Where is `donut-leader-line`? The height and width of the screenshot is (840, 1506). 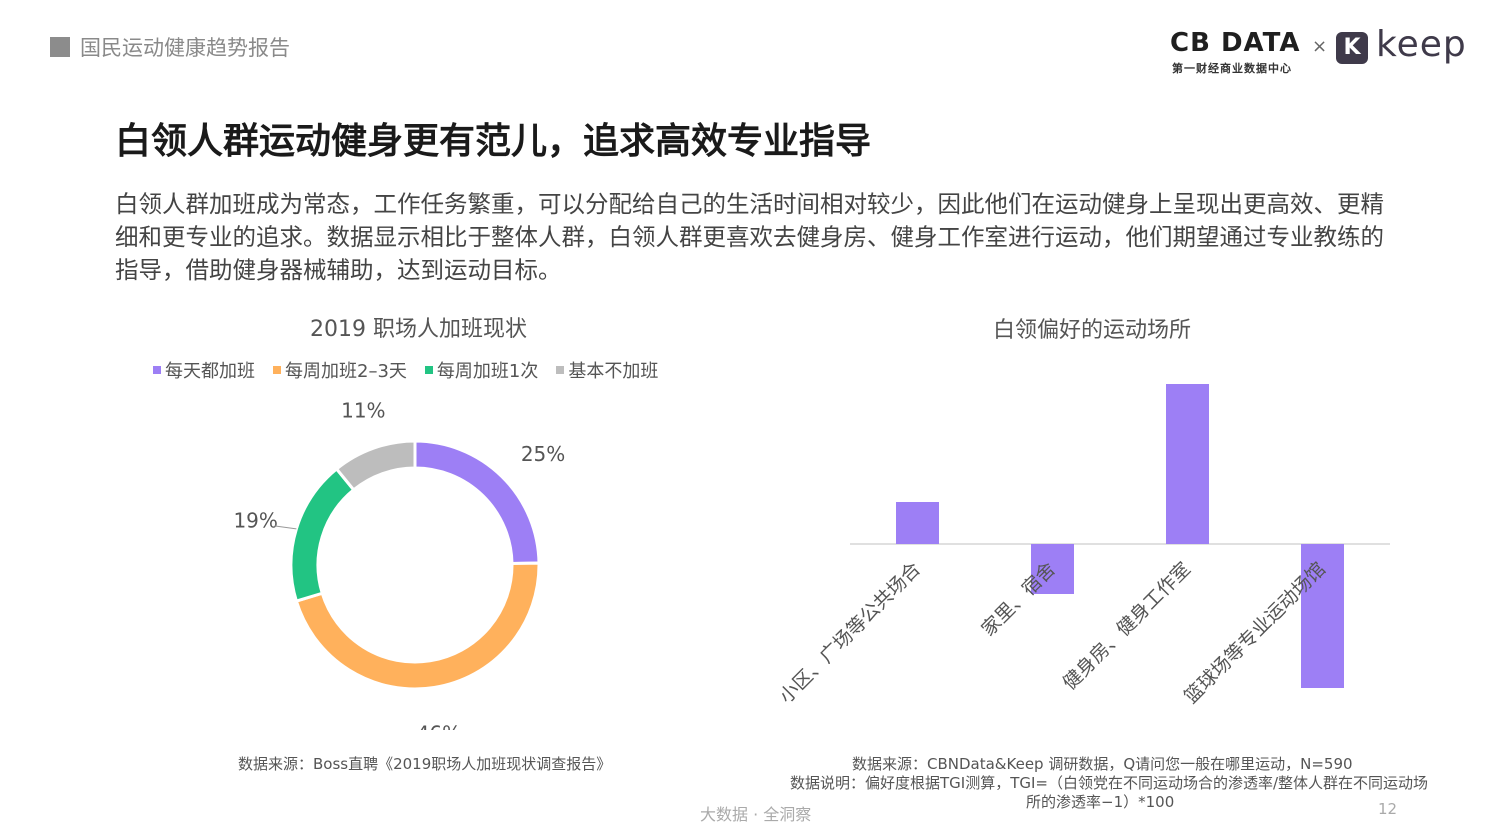 donut-leader-line is located at coordinates (285, 527).